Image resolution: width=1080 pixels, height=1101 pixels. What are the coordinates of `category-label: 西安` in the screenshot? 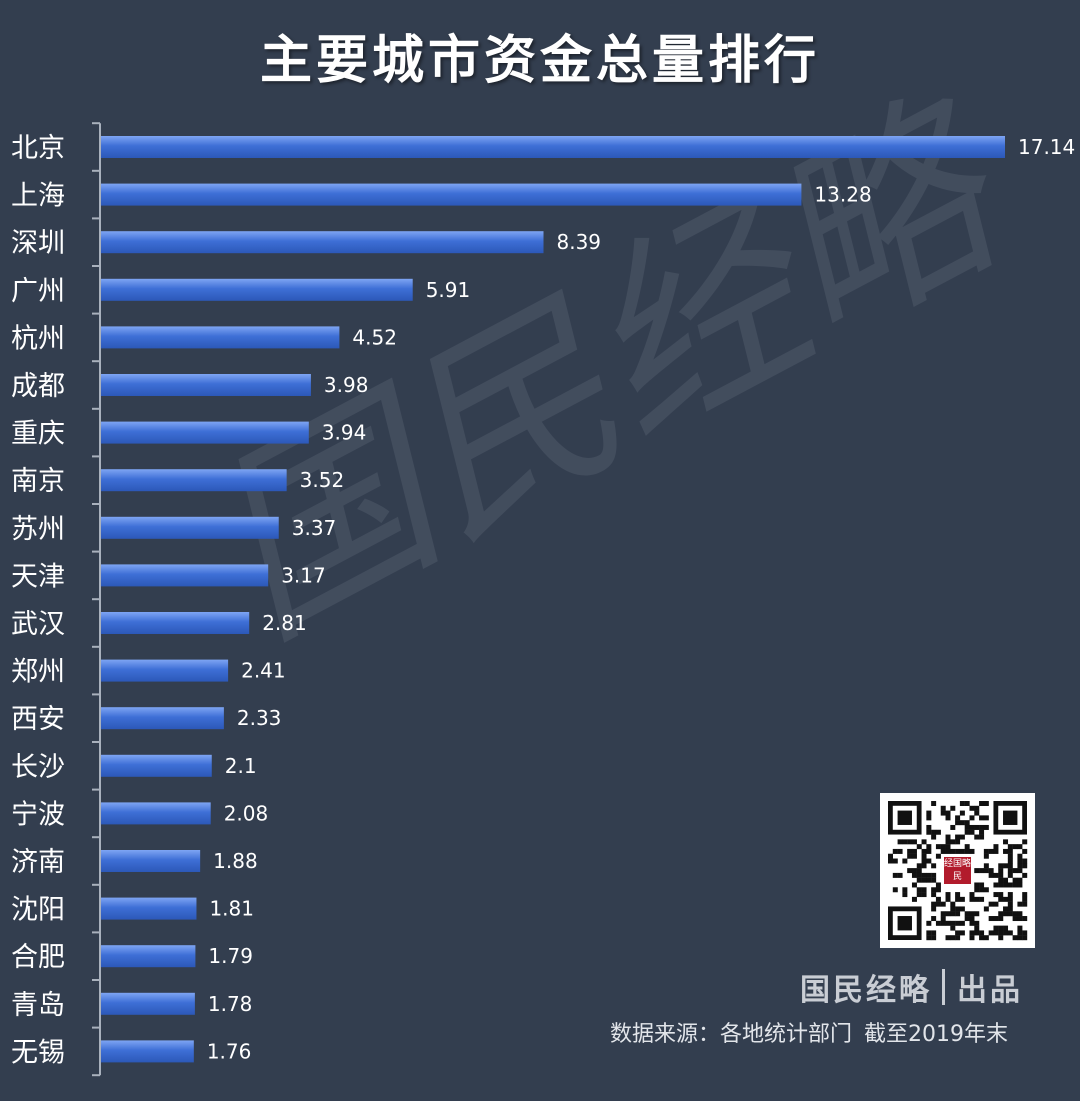 It's located at (38, 719).